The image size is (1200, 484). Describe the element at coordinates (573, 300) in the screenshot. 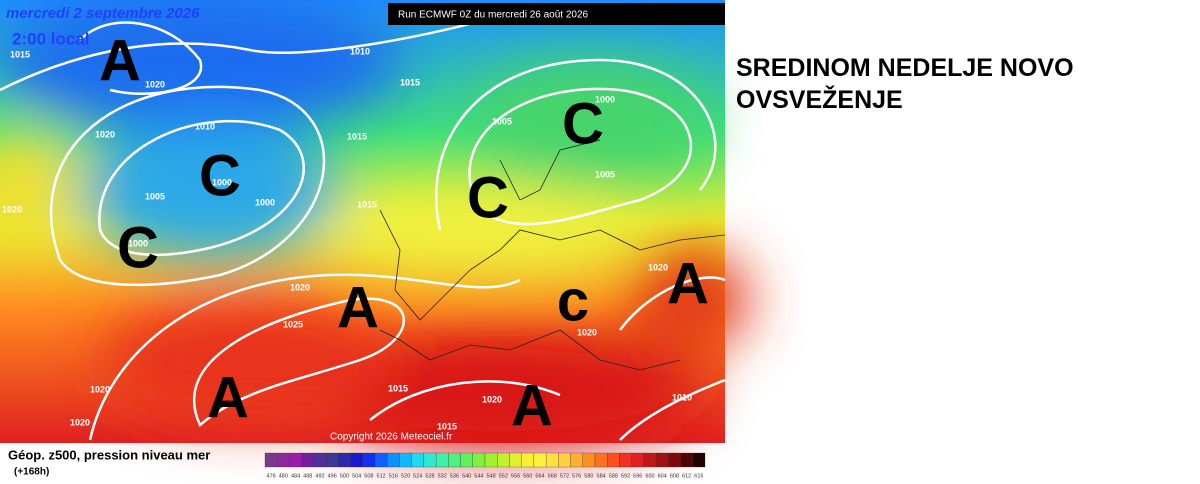

I see `pressure-center: c` at that location.